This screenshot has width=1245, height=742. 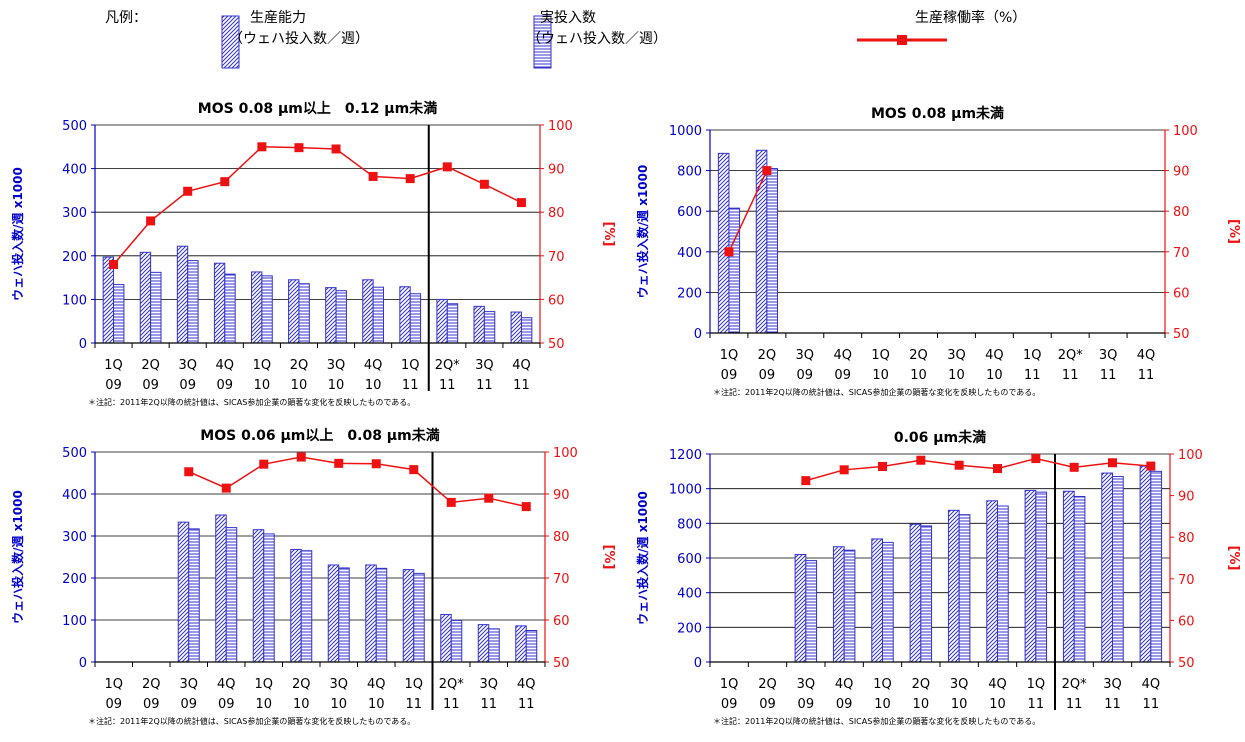 I want to click on chart-title: MOS 0.08 μm未満, so click(x=937, y=113).